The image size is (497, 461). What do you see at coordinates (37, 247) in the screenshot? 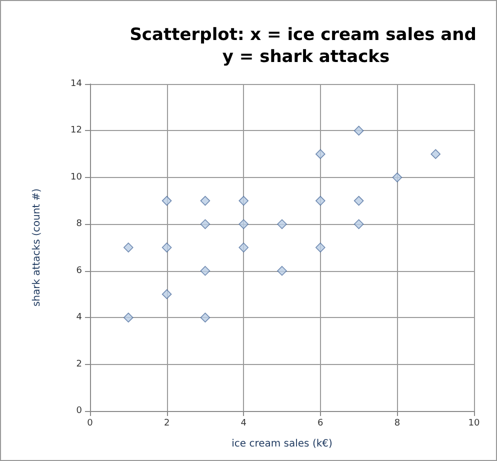
I see `y-axis-title: shark attacks (count #)` at bounding box center [37, 247].